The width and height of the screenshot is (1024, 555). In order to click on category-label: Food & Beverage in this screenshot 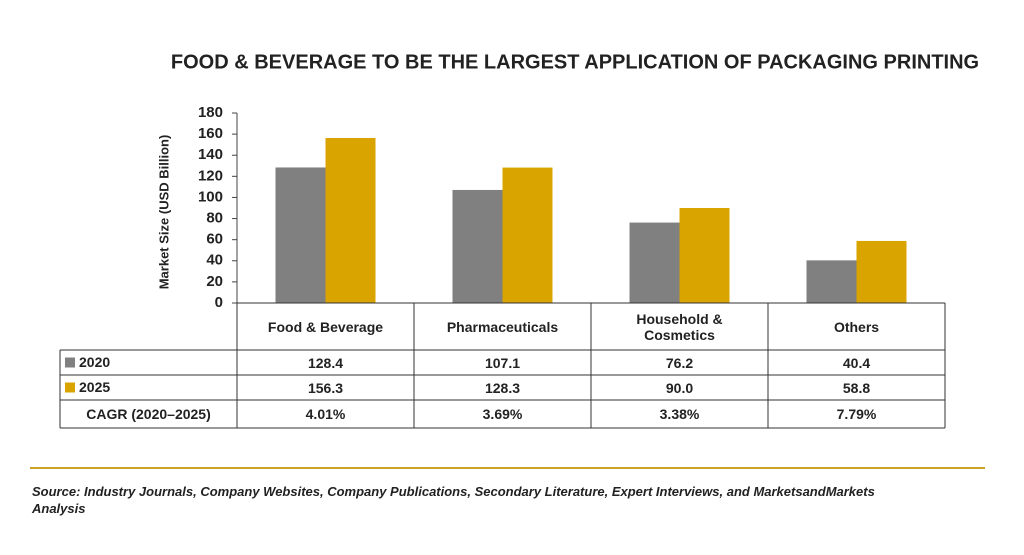, I will do `click(325, 326)`.